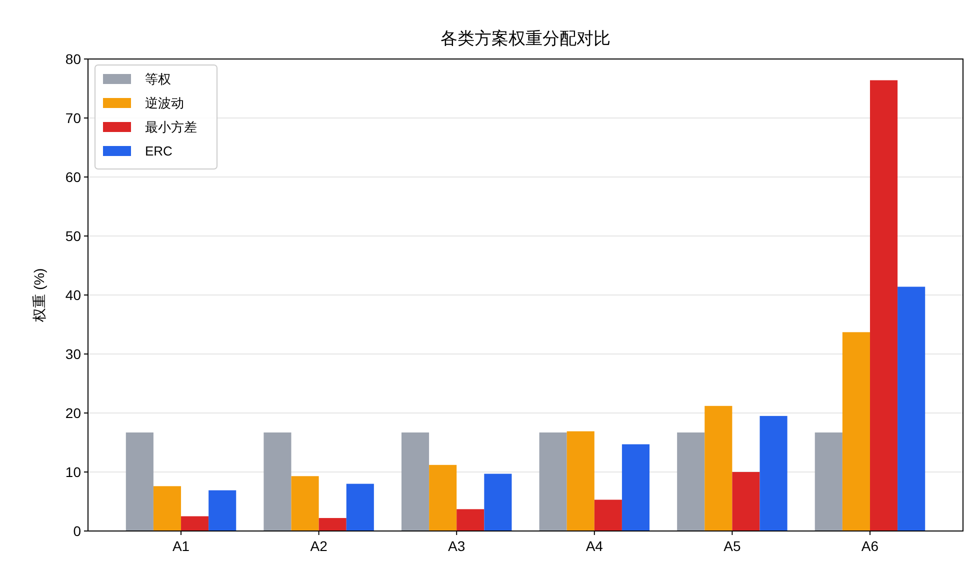  Describe the element at coordinates (158, 79) in the screenshot. I see `legend-label: 等权` at that location.